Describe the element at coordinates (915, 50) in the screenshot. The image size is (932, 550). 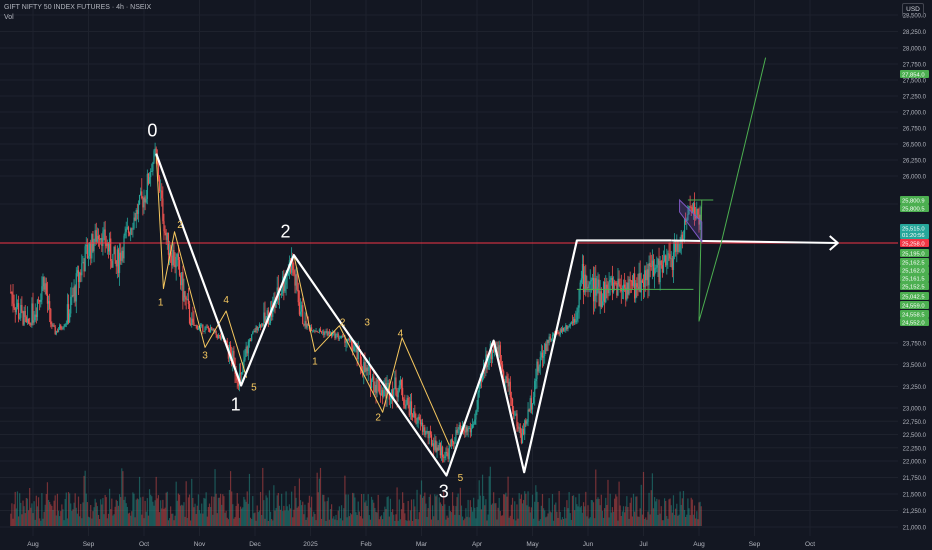
I see `y-tick-label: 28,000.0` at that location.